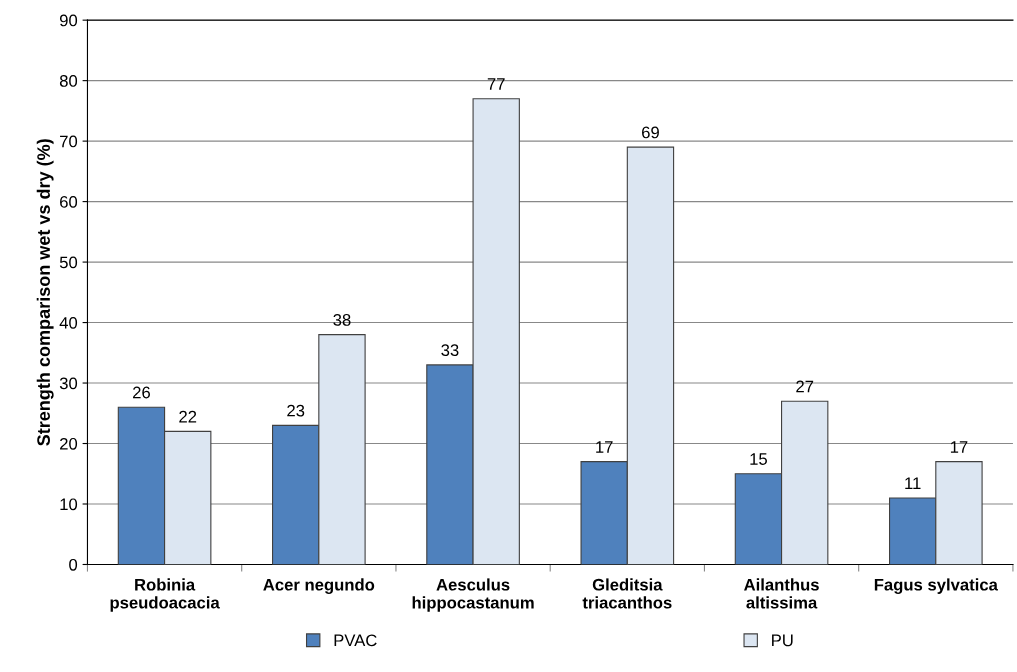 This screenshot has height=672, width=1017. I want to click on y-tick-label: 90, so click(68, 20).